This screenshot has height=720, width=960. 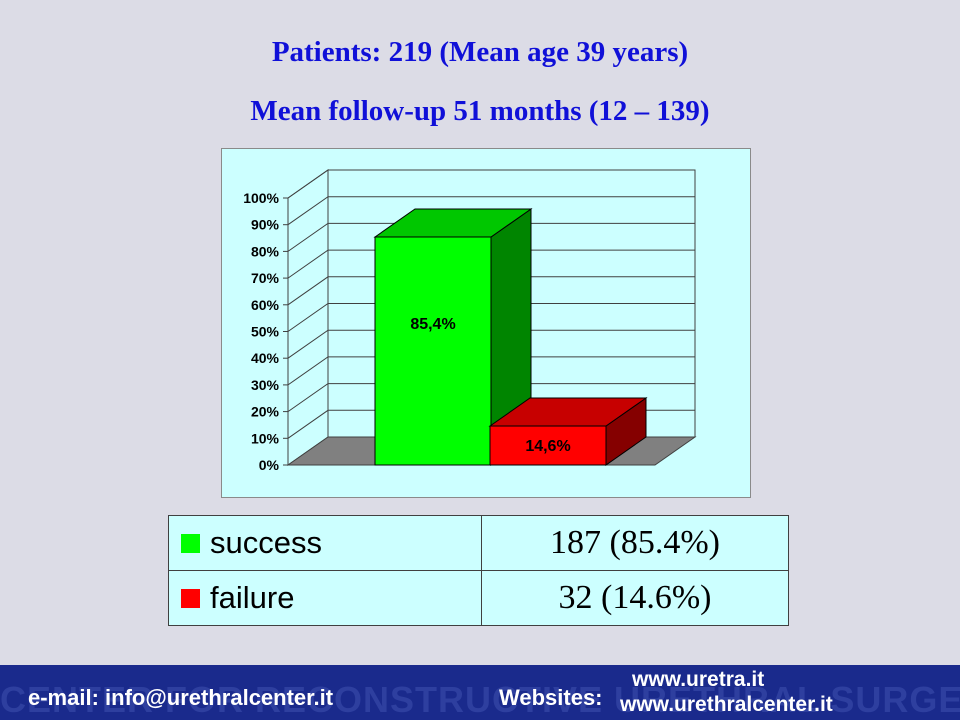 What do you see at coordinates (266, 542) in the screenshot?
I see `success-label: success` at bounding box center [266, 542].